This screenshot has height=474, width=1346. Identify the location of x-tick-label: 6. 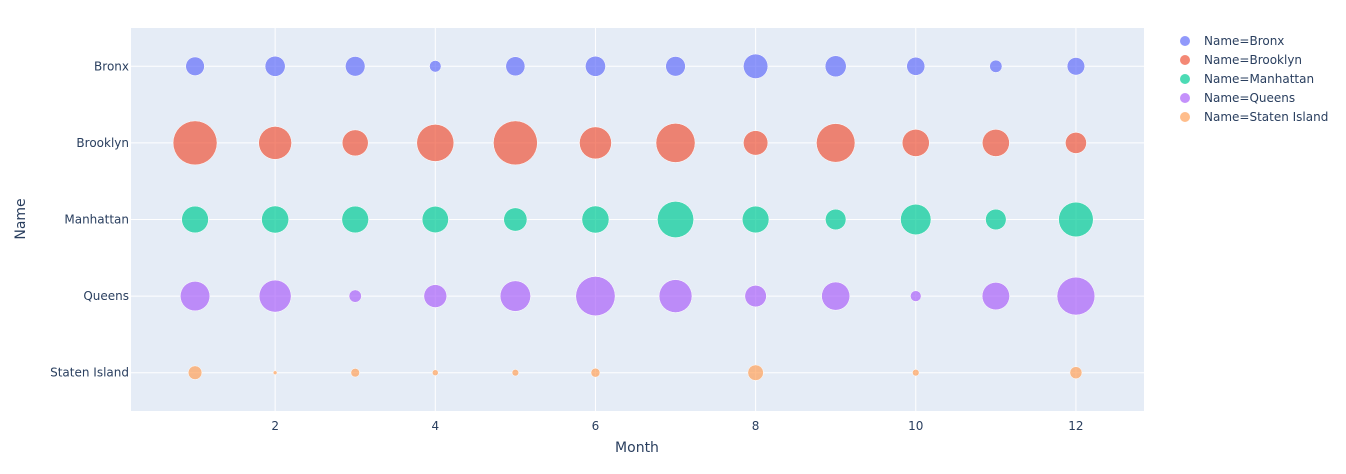
(596, 426).